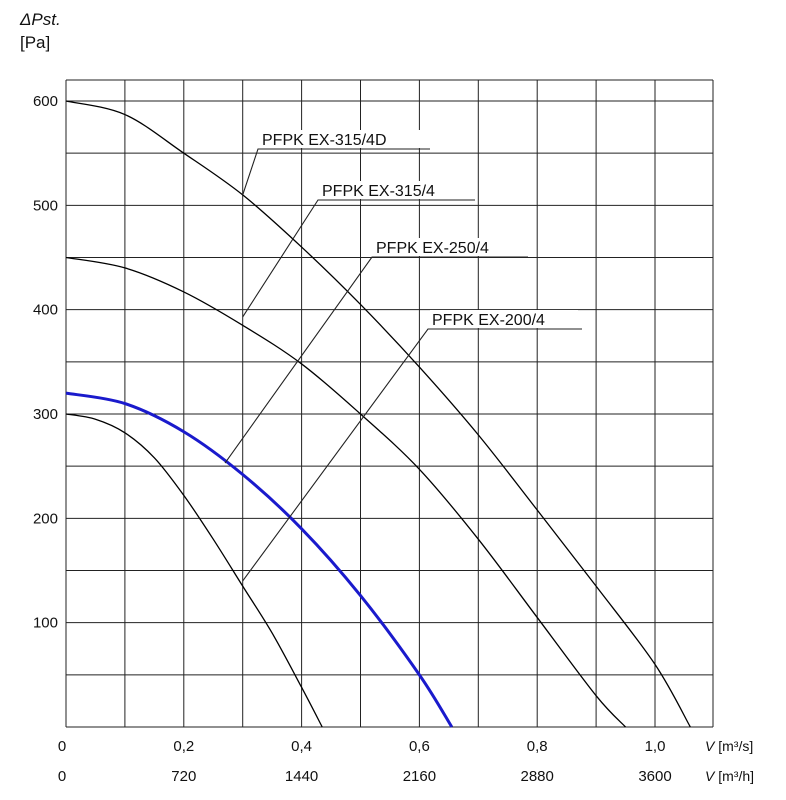 The height and width of the screenshot is (800, 786). I want to click on x-tick-label-m3s: 0,2, so click(183, 746).